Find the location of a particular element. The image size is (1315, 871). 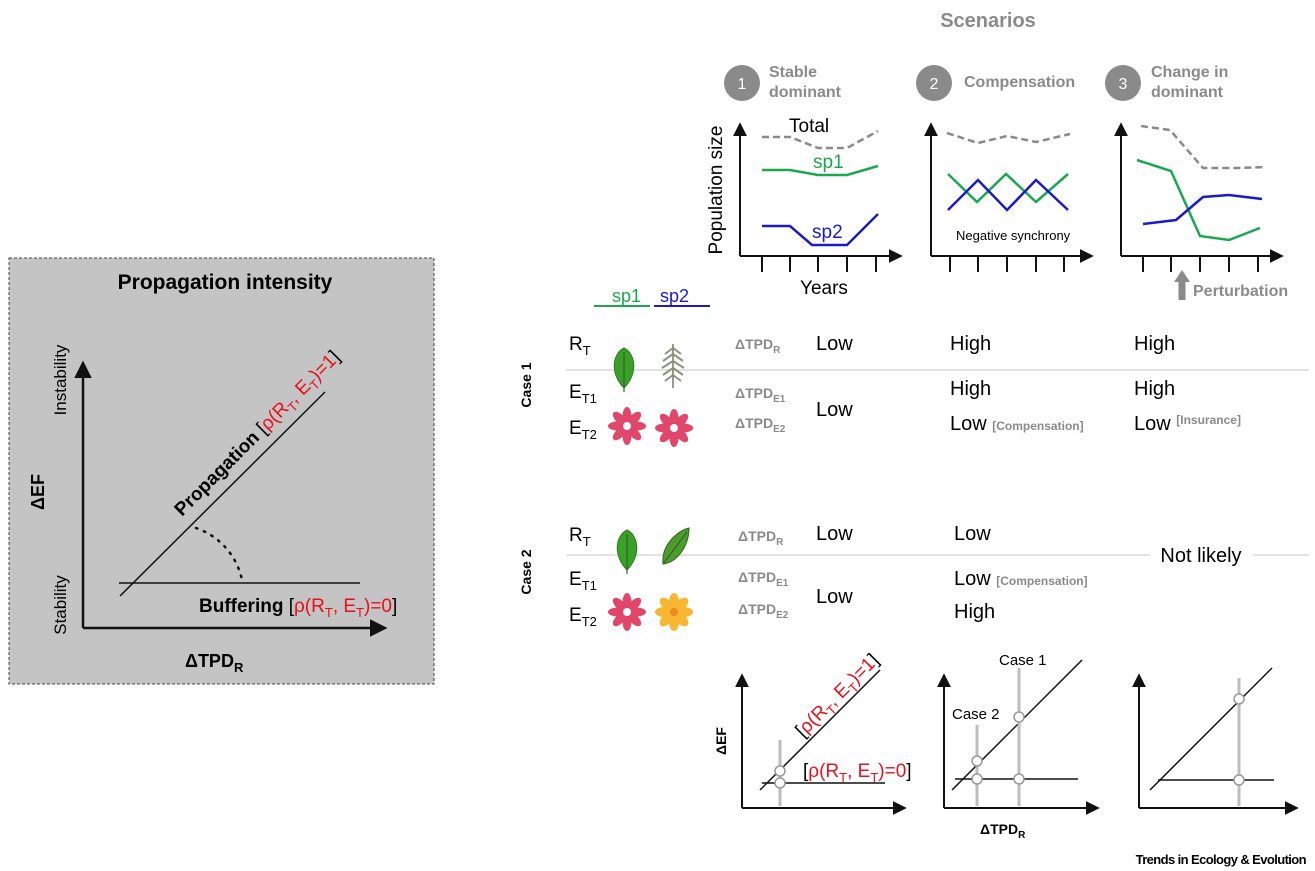

scenario-title-line2: dominant is located at coordinates (1187, 92).